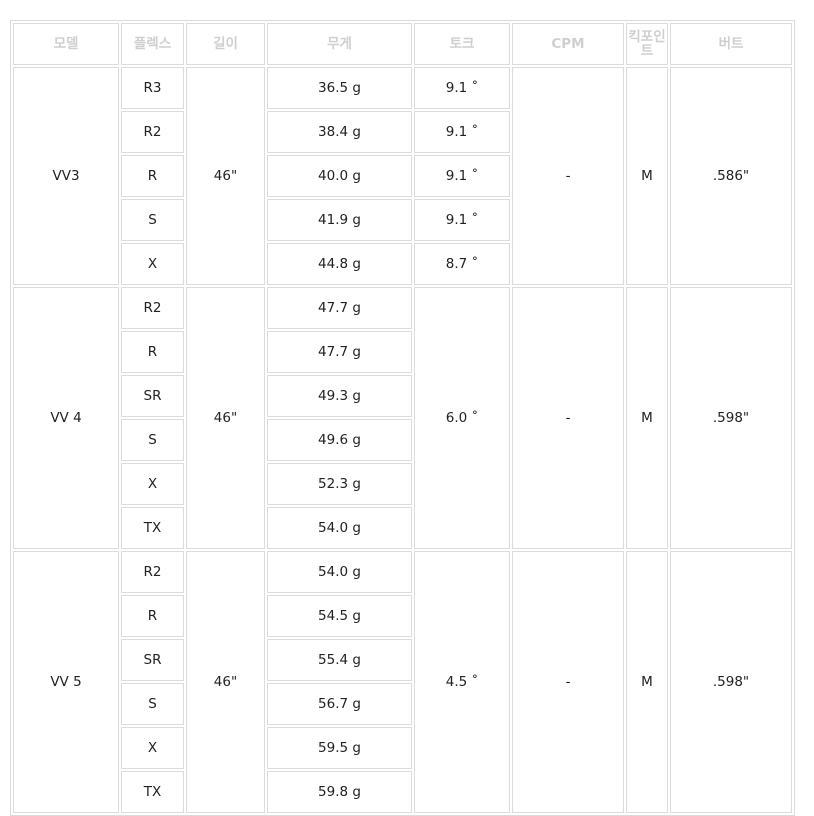 Image resolution: width=814 pixels, height=816 pixels. What do you see at coordinates (339, 88) in the screenshot?
I see `weight-cell: 36.5 g` at bounding box center [339, 88].